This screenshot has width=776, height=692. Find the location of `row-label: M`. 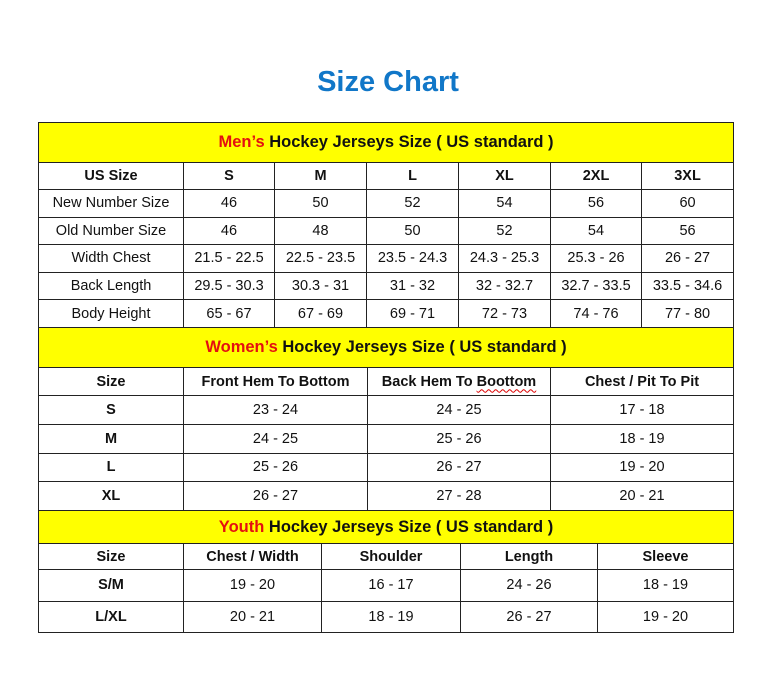

row-label: M is located at coordinates (111, 438).